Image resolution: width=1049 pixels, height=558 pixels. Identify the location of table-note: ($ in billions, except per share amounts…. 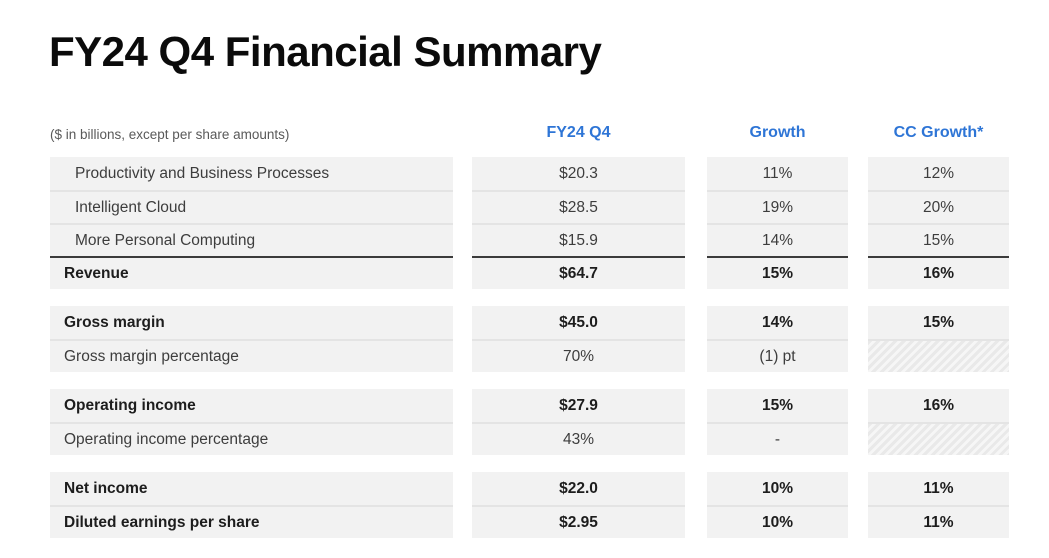
(170, 134).